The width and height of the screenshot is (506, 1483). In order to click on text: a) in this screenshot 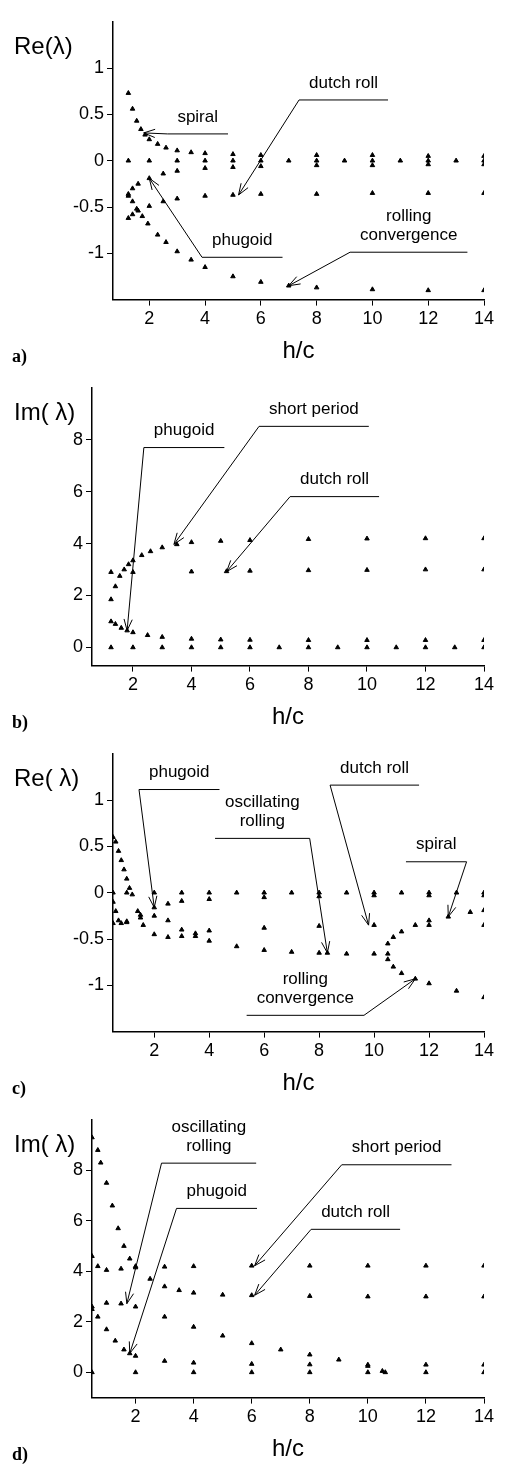, I will do `click(19, 356)`.